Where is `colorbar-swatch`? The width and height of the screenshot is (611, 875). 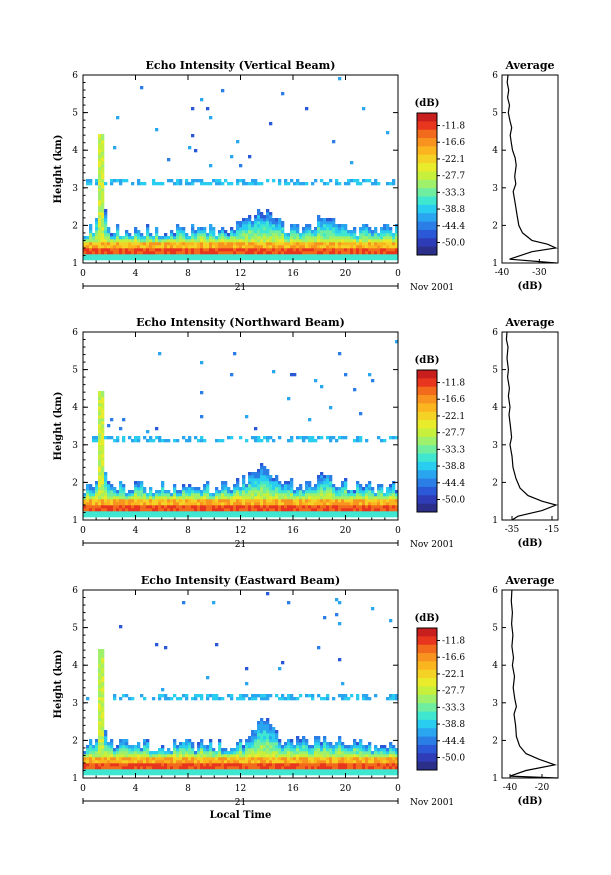
colorbar-swatch is located at coordinates (427, 649).